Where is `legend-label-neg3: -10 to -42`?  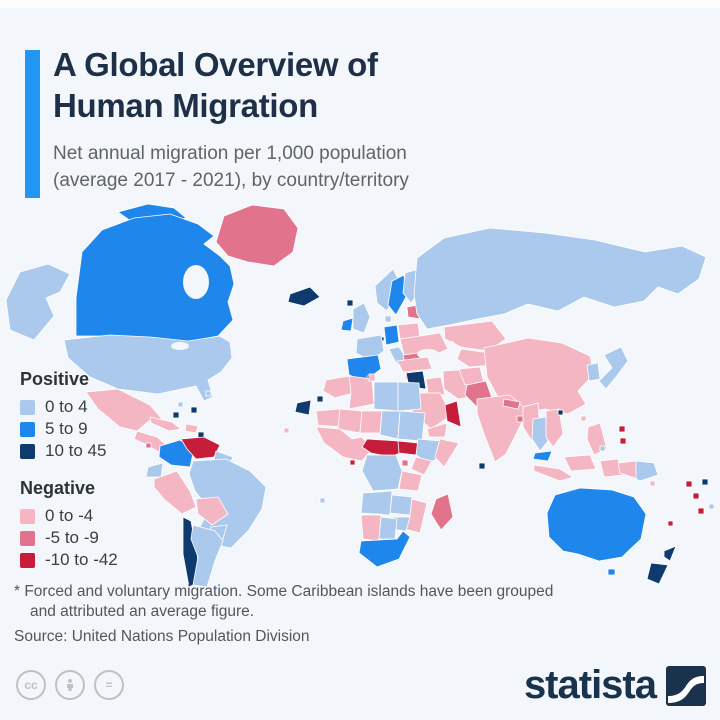
legend-label-neg3: -10 to -42 is located at coordinates (81, 559).